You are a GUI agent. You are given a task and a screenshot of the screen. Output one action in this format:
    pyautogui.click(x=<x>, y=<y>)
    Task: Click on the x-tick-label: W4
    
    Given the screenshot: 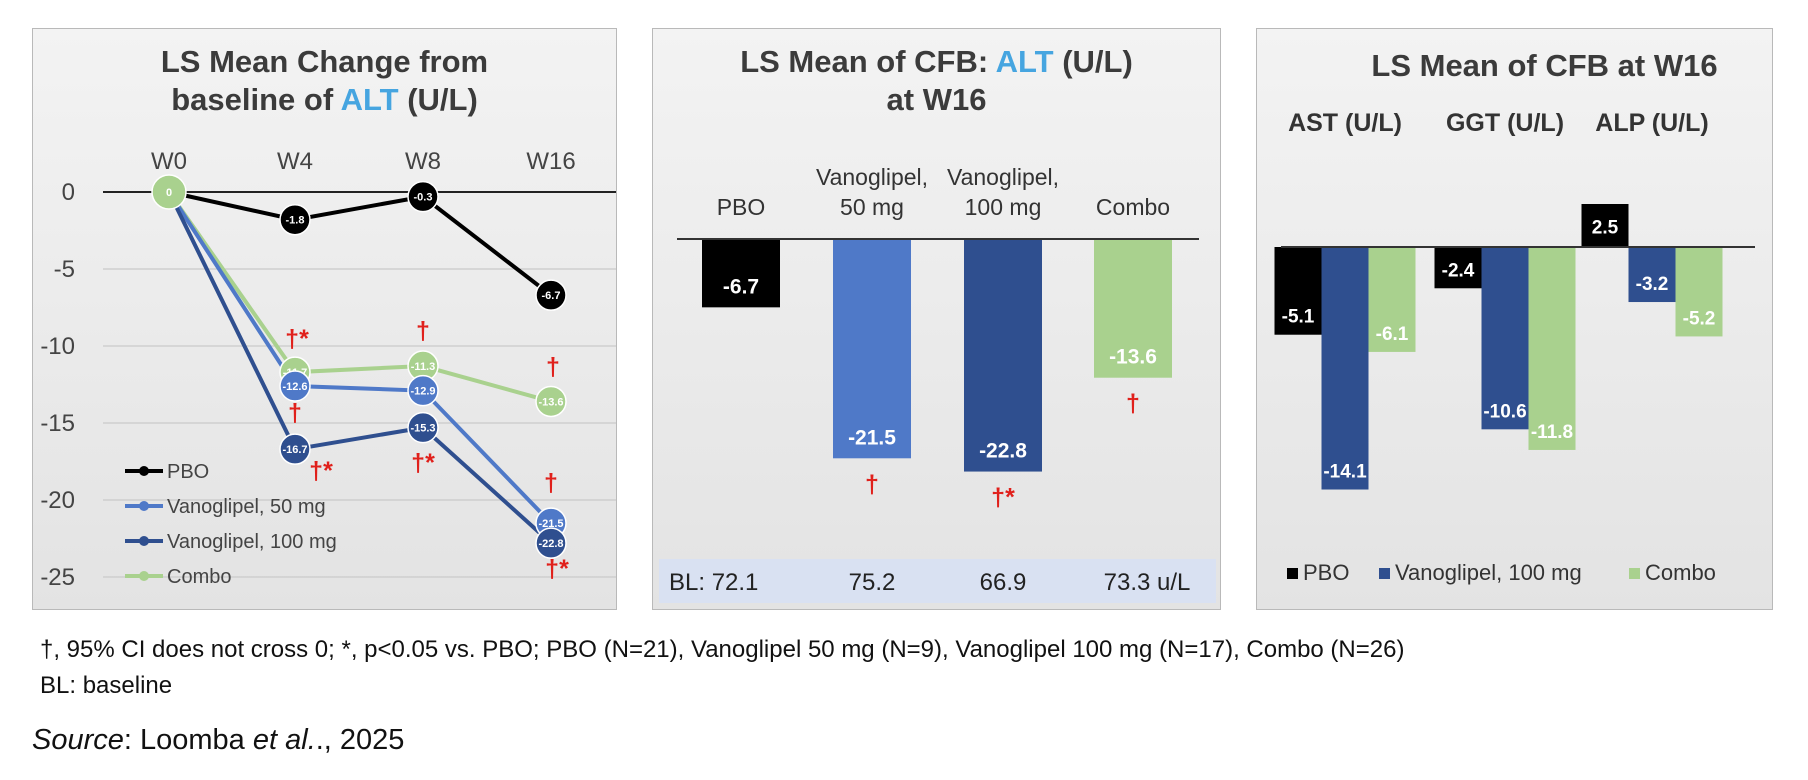 What is the action you would take?
    pyautogui.click(x=295, y=161)
    